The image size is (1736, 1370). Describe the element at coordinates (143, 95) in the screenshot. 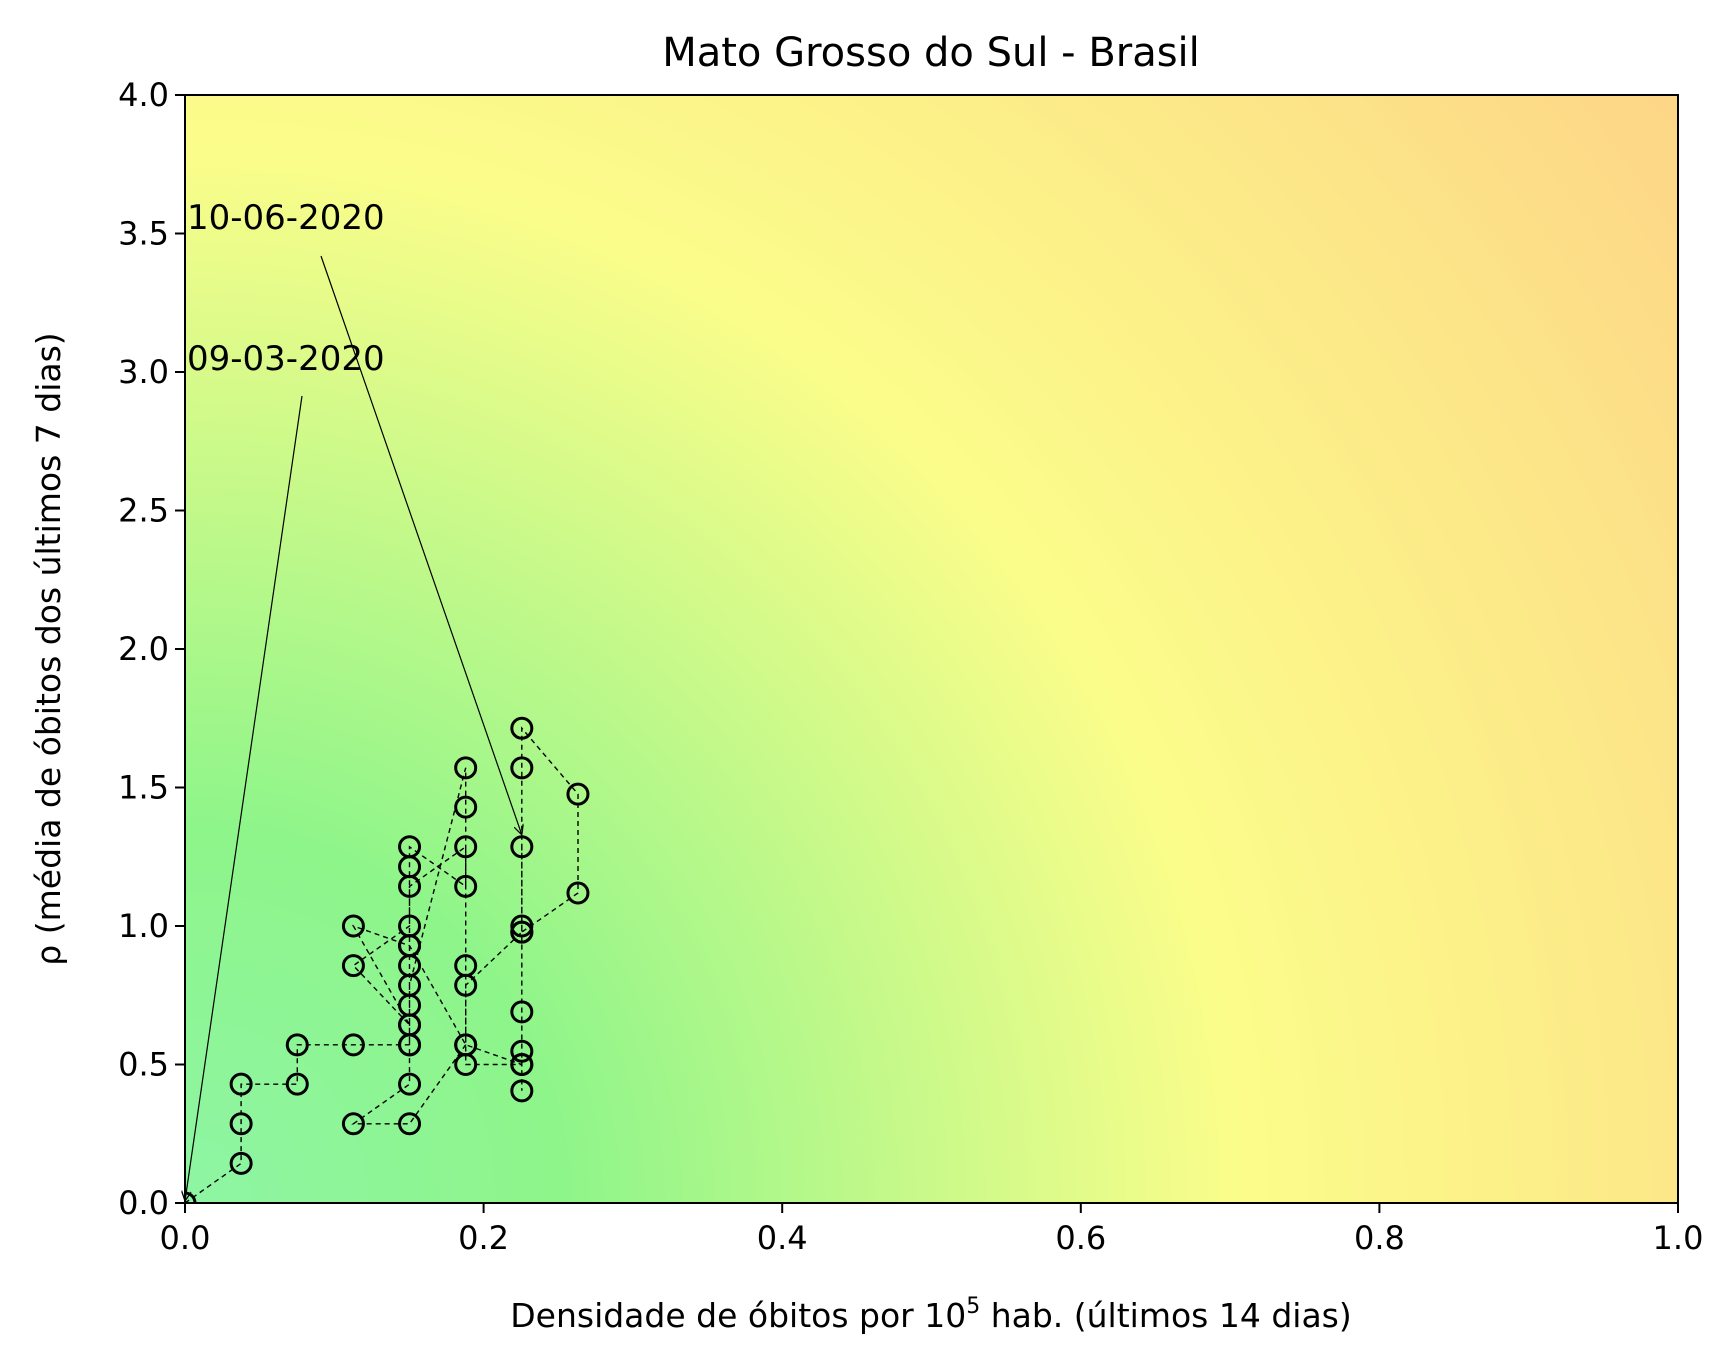

I see `y-tick-label: 4.0` at that location.